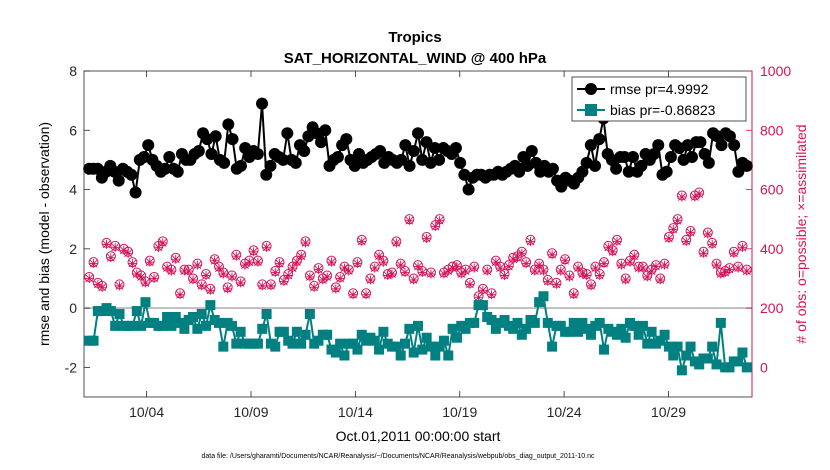  What do you see at coordinates (663, 110) in the screenshot?
I see `legend-bias-label: bias pr=-0.86823` at bounding box center [663, 110].